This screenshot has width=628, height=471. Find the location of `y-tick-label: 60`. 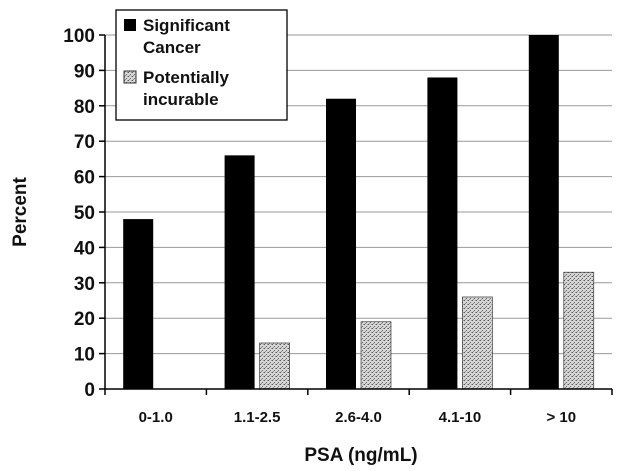

y-tick-label: 60 is located at coordinates (84, 178).